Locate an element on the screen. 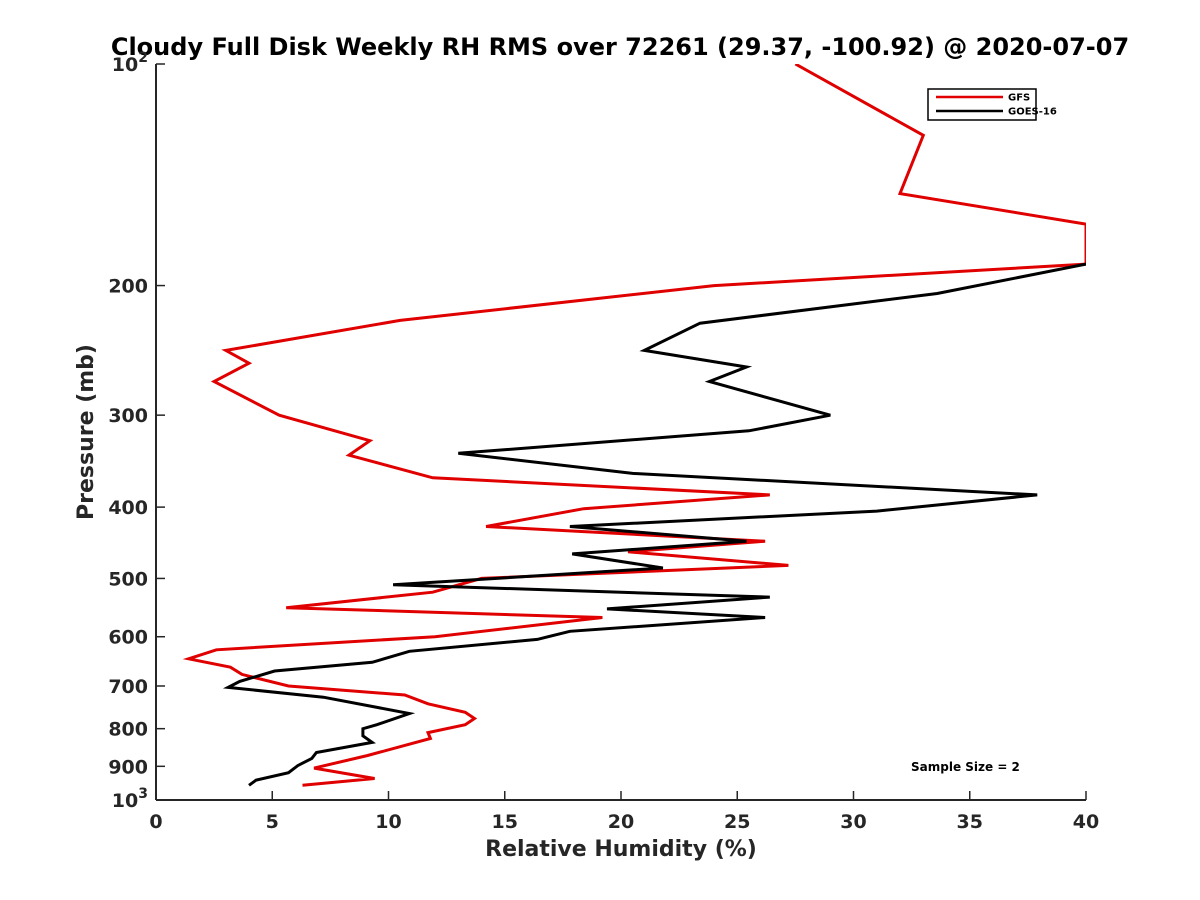 The height and width of the screenshot is (900, 1200). x-tick-label: 25 is located at coordinates (737, 822).